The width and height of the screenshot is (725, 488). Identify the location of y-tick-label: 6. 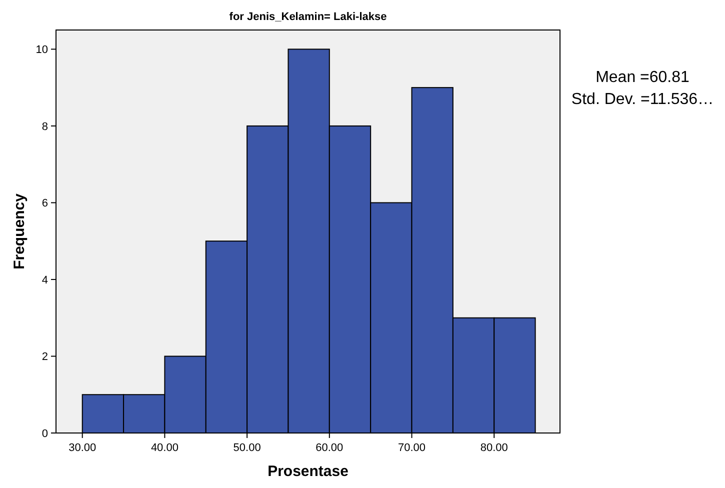
(45, 204).